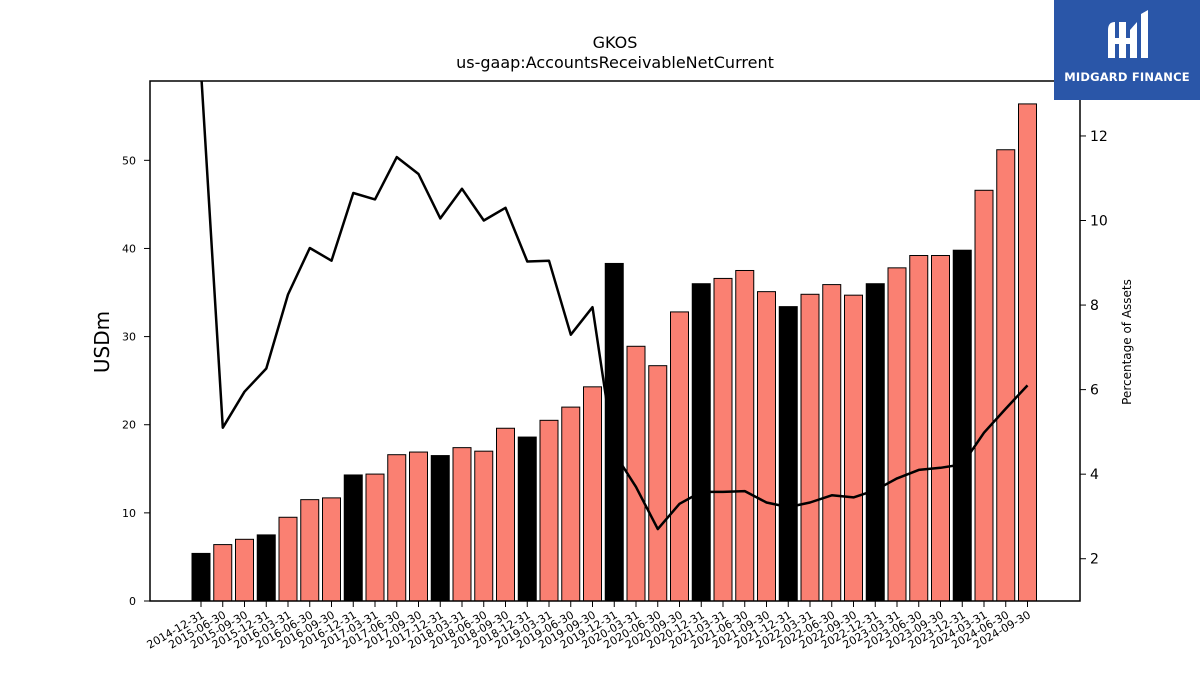  Describe the element at coordinates (129, 513) in the screenshot. I see `left-tick-label: 10` at that location.